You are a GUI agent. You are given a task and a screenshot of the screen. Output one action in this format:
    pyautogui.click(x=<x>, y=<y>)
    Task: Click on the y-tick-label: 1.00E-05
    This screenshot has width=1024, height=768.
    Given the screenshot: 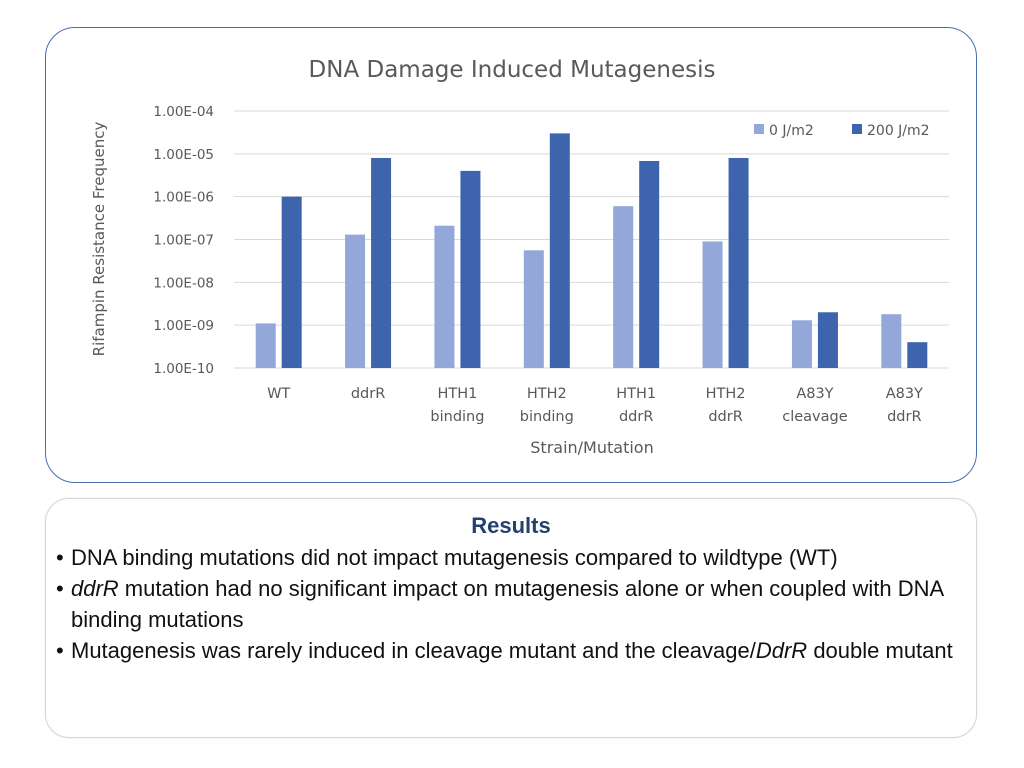 What is the action you would take?
    pyautogui.click(x=183, y=155)
    